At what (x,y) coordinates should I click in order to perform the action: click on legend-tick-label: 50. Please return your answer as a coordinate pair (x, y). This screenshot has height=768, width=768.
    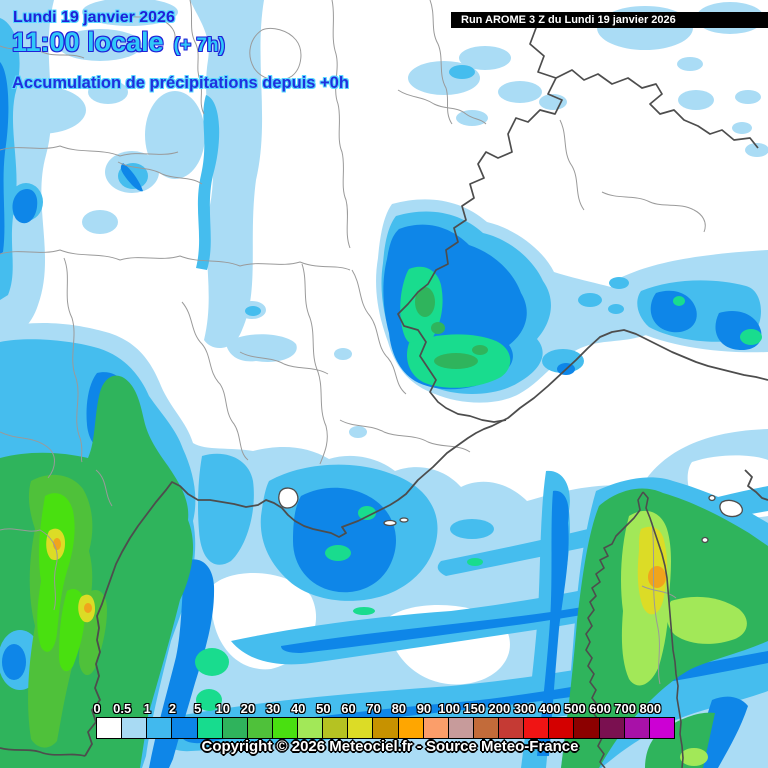
    Looking at the image, I should click on (323, 708).